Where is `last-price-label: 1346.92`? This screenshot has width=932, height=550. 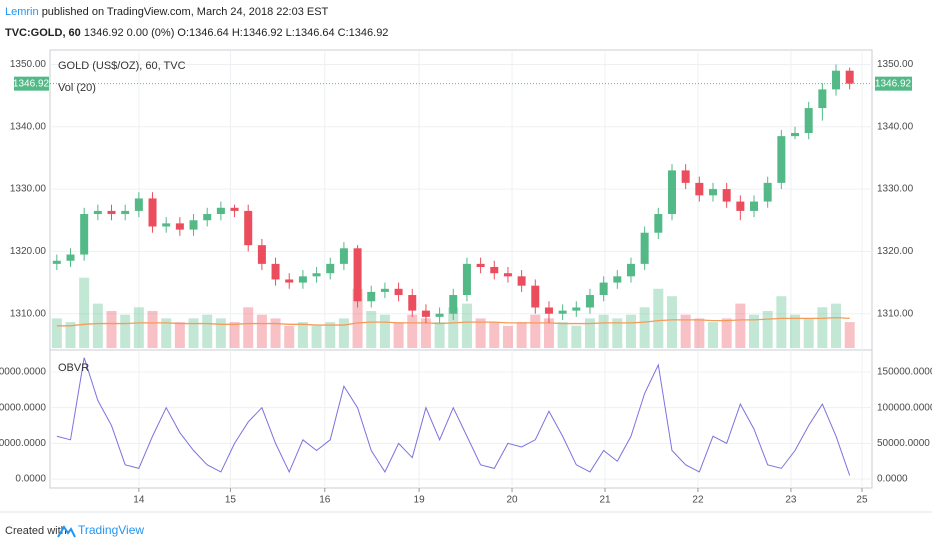
last-price-label: 1346.92 is located at coordinates (893, 83).